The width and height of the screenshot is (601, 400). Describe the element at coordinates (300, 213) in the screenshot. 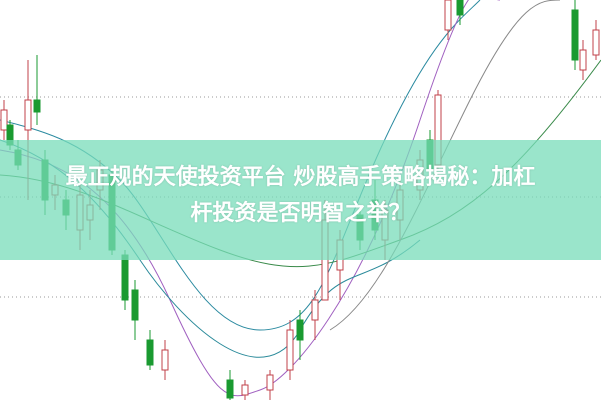

I see `headline-line-2: 杆投资是否明智之举？` at that location.